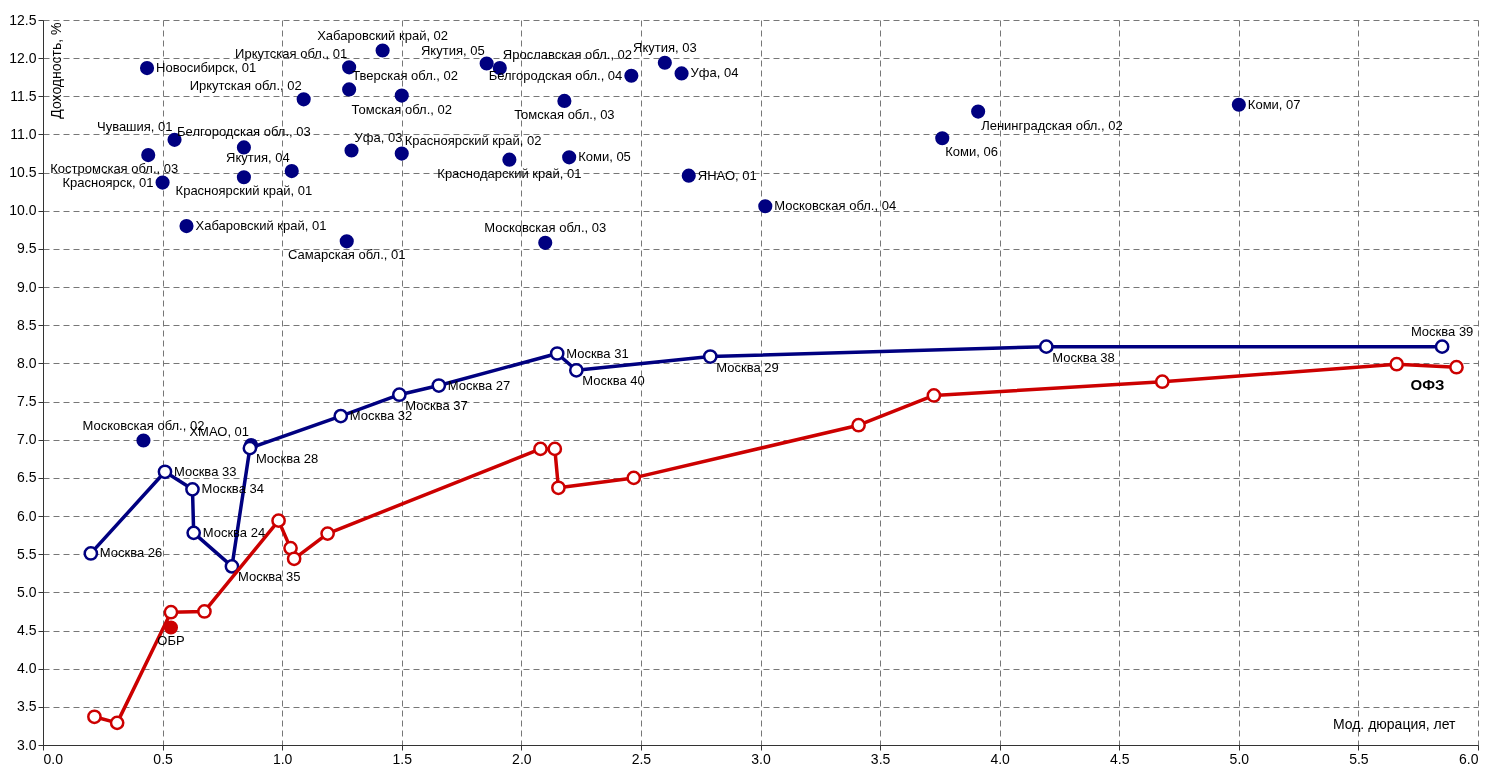 This screenshot has width=1501, height=774. Describe the element at coordinates (971, 152) in the screenshot. I see `annotation: Коми, 06` at that location.